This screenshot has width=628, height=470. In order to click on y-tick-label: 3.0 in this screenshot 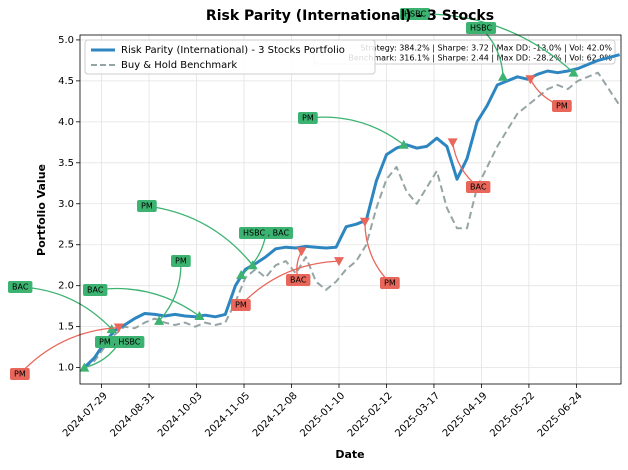, I will do `click(66, 204)`.